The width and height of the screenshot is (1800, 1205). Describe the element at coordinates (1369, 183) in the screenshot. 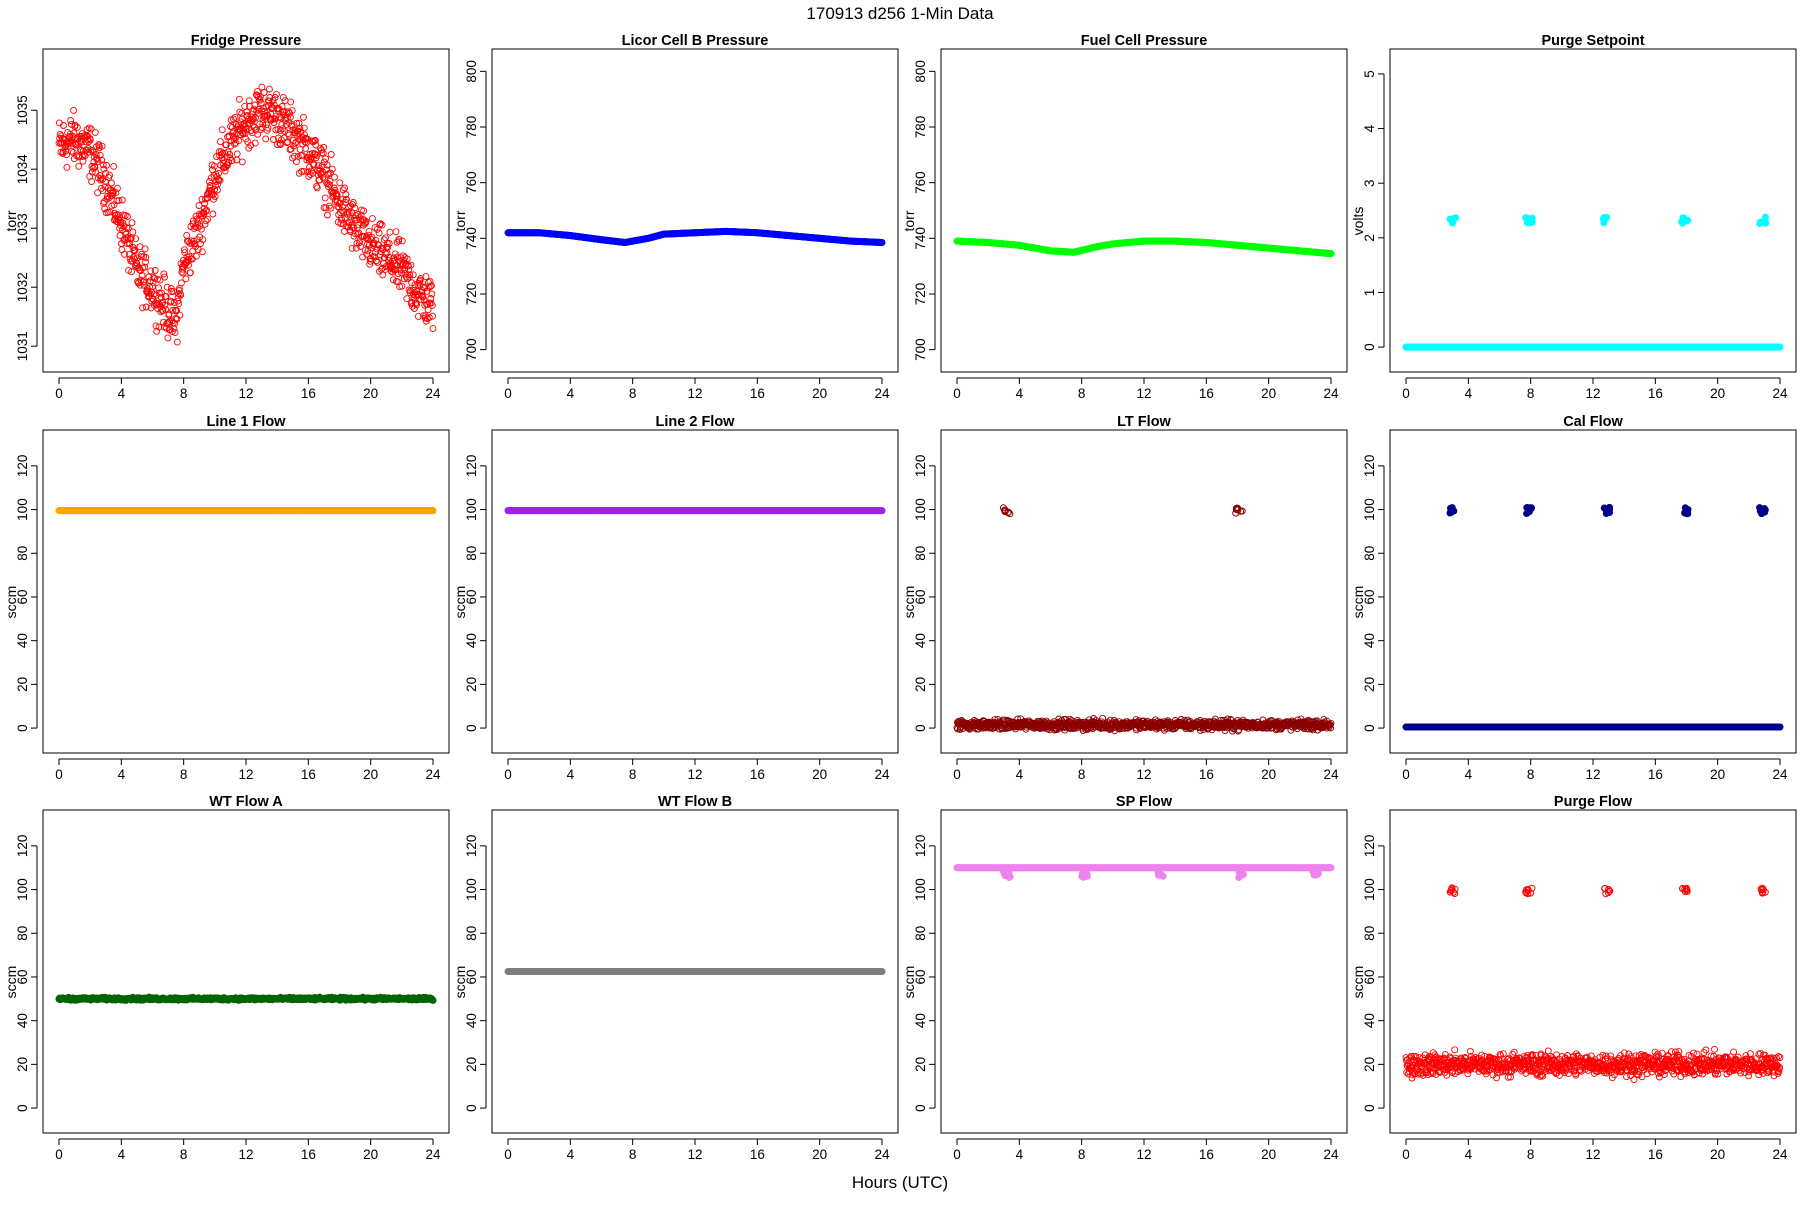

I see `y-tick-label: 3` at that location.